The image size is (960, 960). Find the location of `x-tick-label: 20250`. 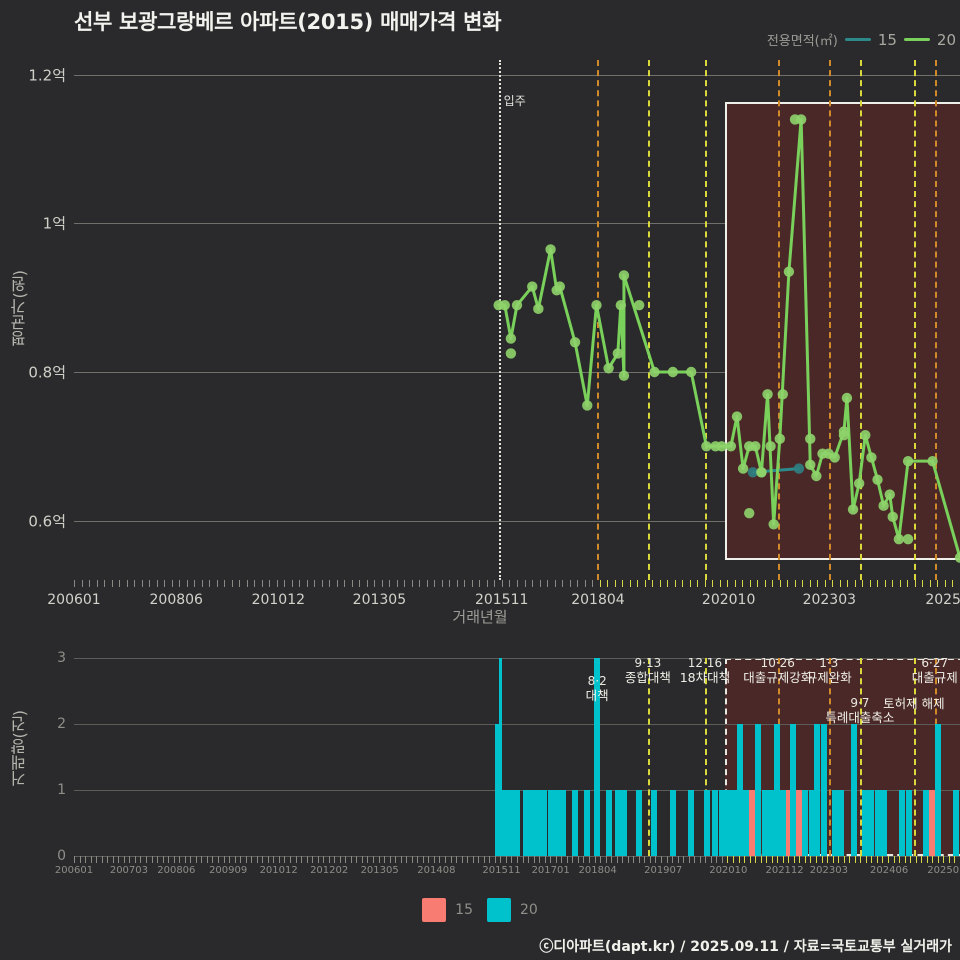

x-tick-label: 20250 is located at coordinates (943, 870).